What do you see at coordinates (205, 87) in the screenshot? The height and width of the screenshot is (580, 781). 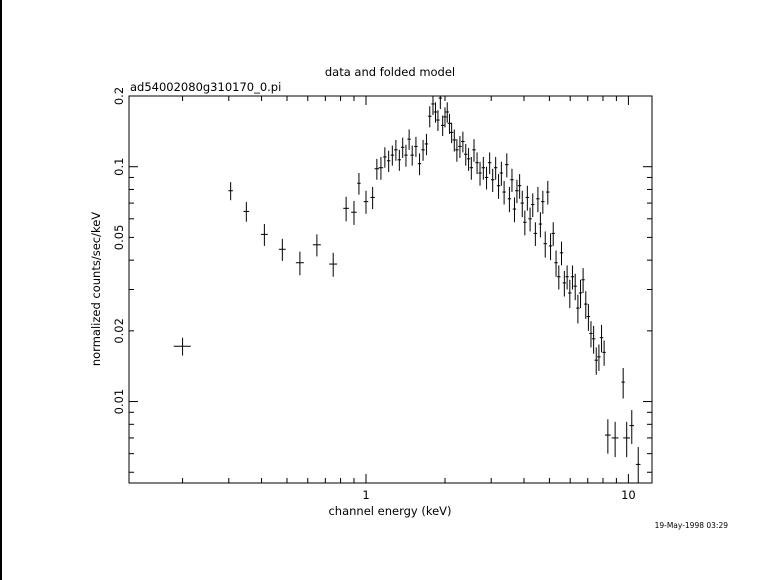 I see `chart-subtitle: ad54002080g310170_0.pi` at bounding box center [205, 87].